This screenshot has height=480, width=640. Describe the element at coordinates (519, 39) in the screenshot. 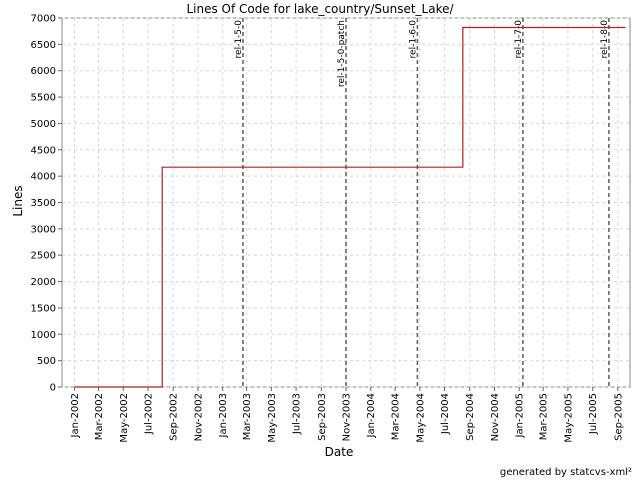

I see `release-marker-label: rel-1-7-0` at that location.